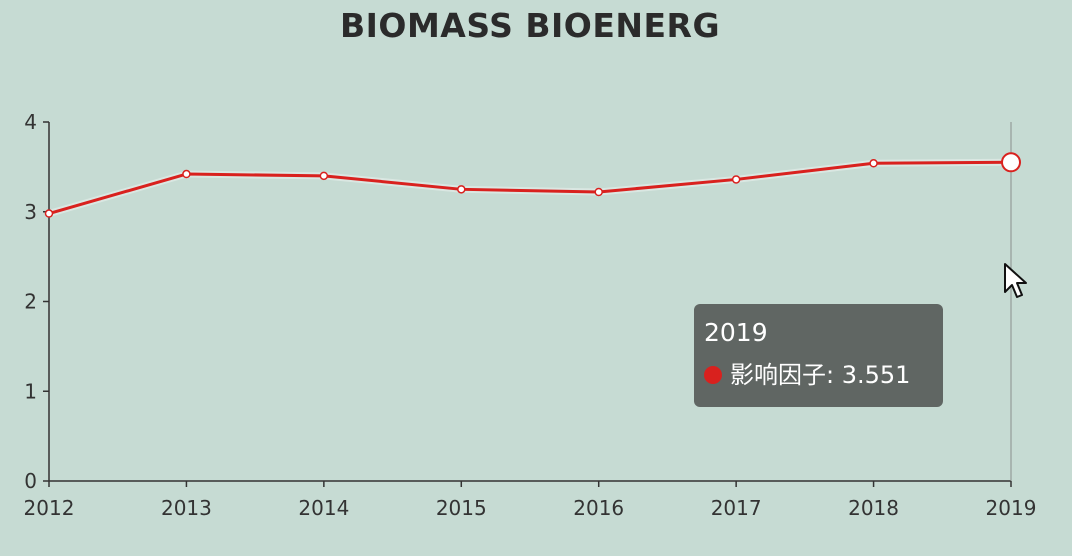 This screenshot has width=1072, height=556. Describe the element at coordinates (30, 481) in the screenshot. I see `y-tick-label: 0` at that location.